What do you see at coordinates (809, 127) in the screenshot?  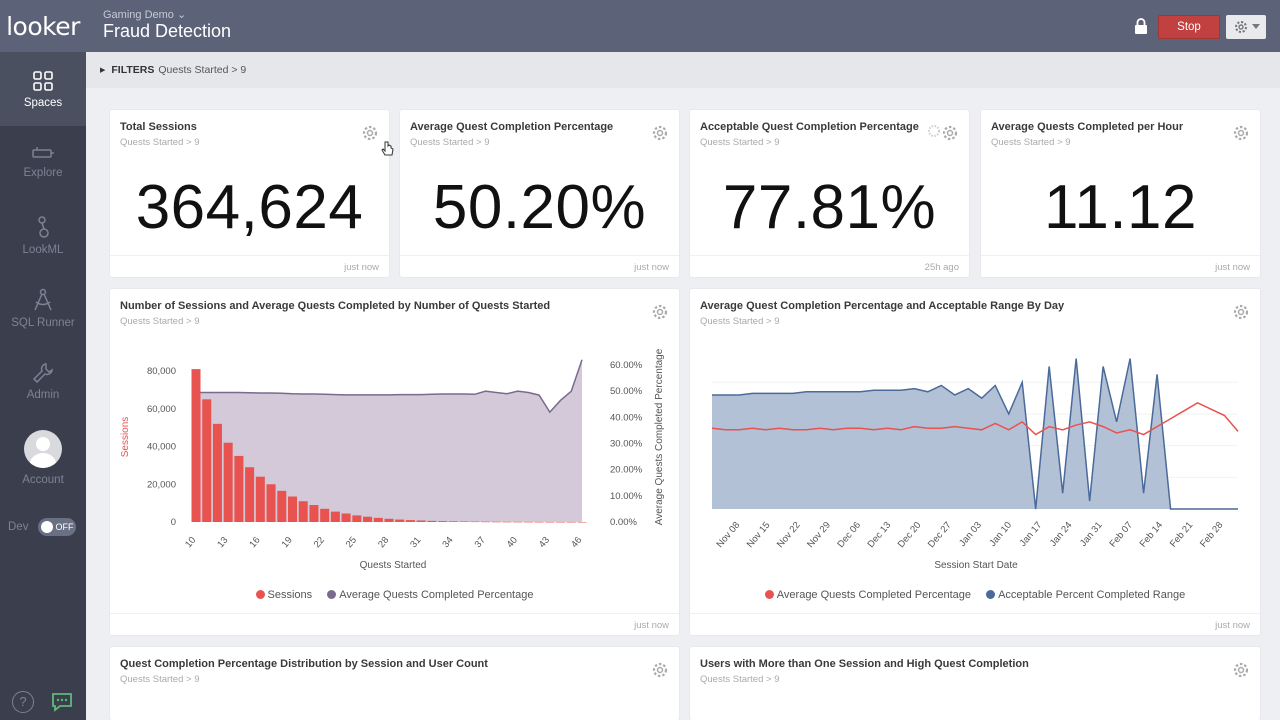 I see `tile-title: Acceptable Quest Completion Percentage` at bounding box center [809, 127].